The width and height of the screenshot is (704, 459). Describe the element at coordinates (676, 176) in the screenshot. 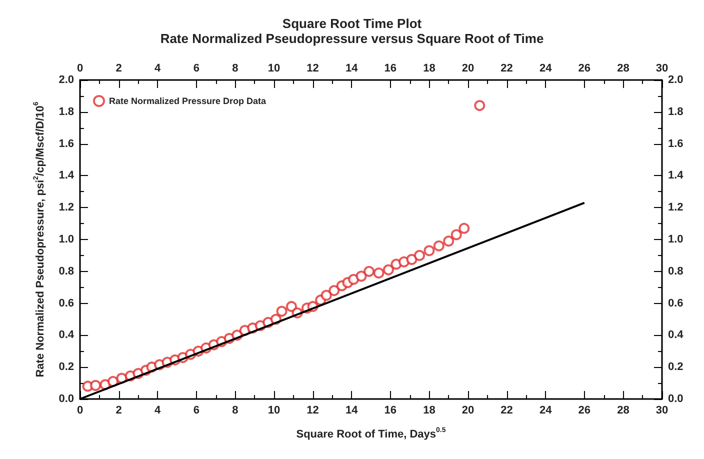

I see `y2-tick-label: 1.4` at that location.